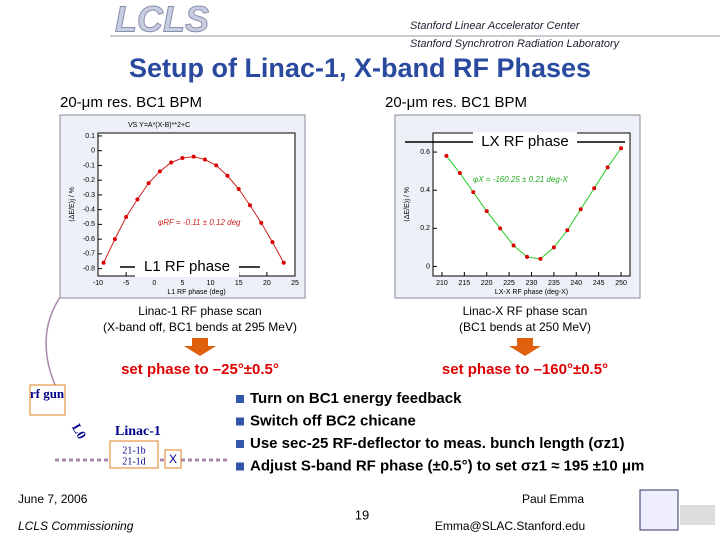 The width and height of the screenshot is (720, 545). What do you see at coordinates (360, 68) in the screenshot?
I see `title: Setup of Linac-1, X-band RF Phases` at bounding box center [360, 68].